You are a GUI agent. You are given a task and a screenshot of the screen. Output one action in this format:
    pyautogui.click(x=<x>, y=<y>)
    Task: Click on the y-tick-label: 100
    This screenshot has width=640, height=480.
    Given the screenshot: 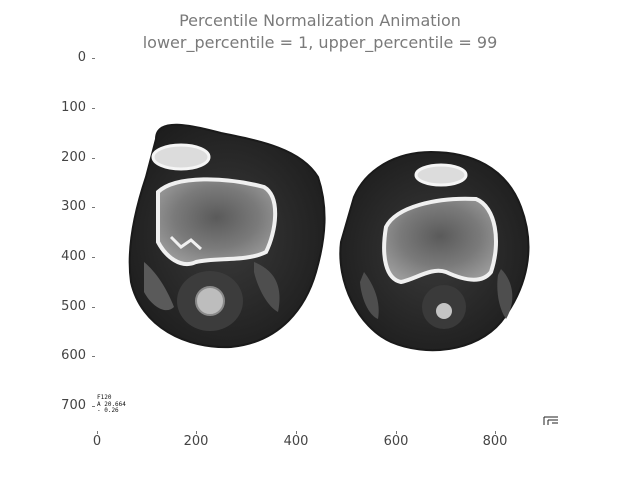 What is the action you would take?
    pyautogui.click(x=73, y=107)
    